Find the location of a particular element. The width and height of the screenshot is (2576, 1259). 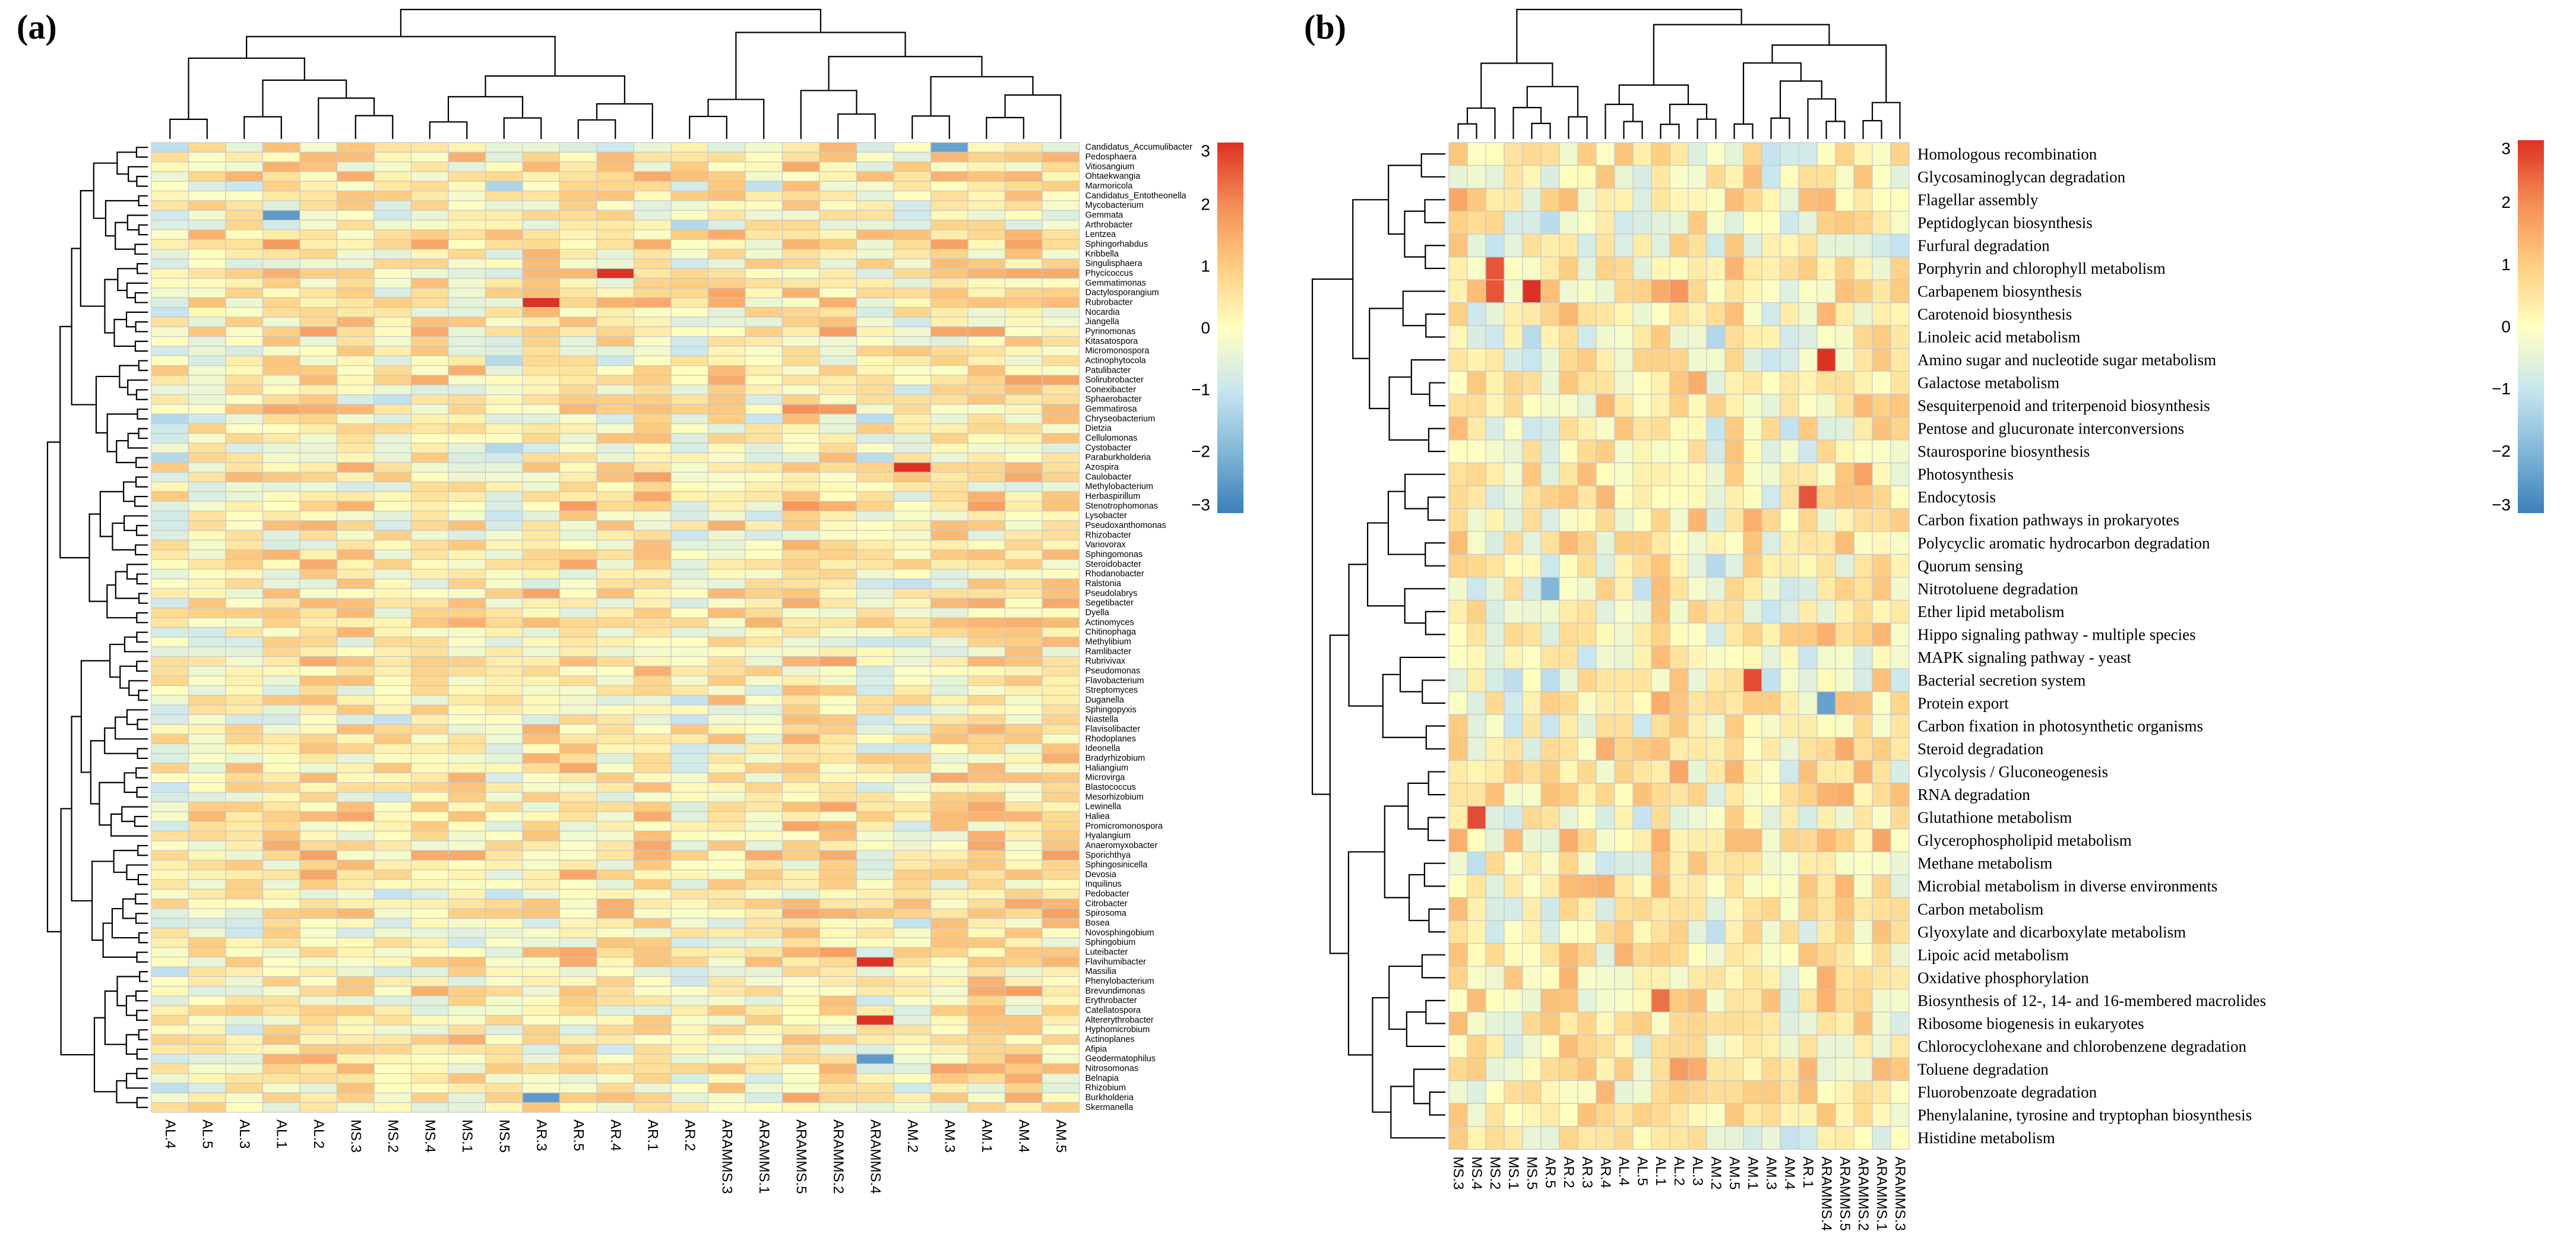

row-label: Steroidobacter is located at coordinates (1113, 564).